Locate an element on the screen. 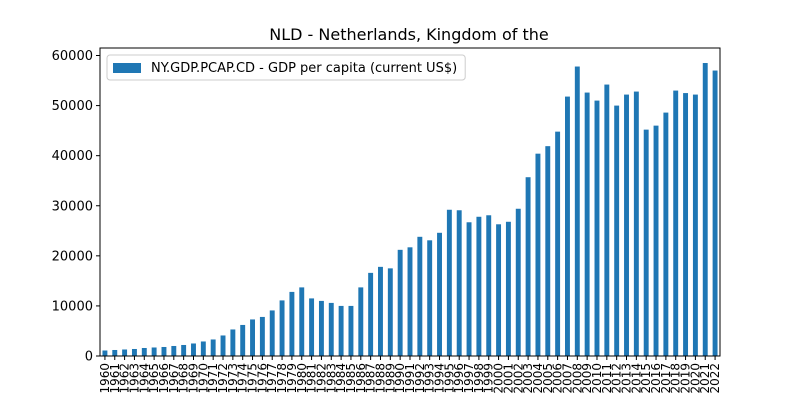 The height and width of the screenshot is (400, 800). bar-2022 is located at coordinates (715, 213).